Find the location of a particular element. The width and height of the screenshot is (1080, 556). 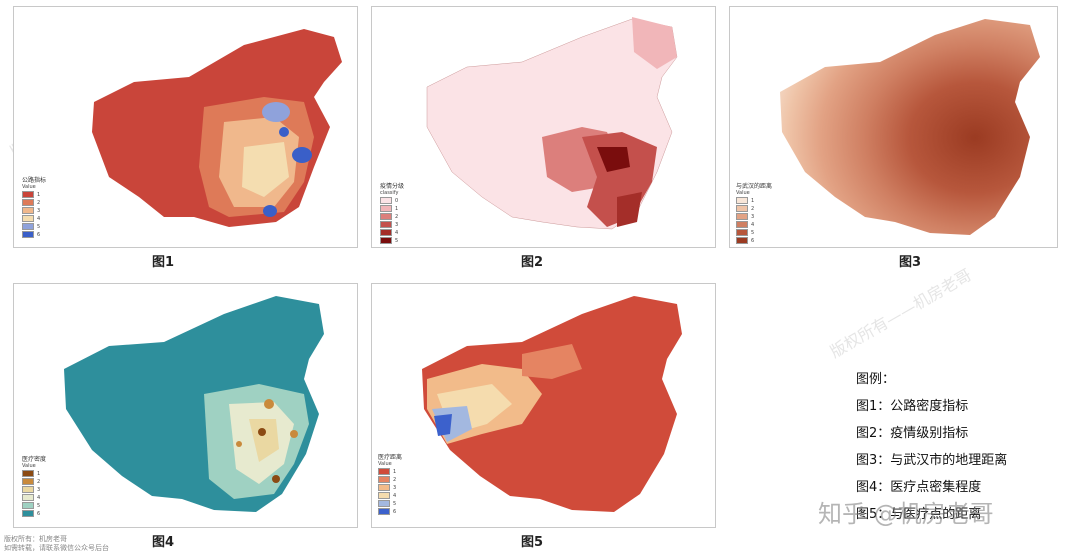

copyright-line: 版权所有：机房老哥 is located at coordinates (35, 539).